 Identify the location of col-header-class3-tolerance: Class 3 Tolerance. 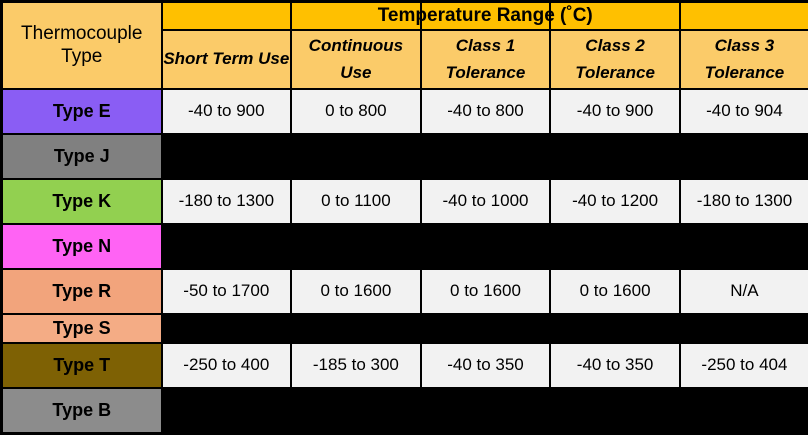
(743, 59).